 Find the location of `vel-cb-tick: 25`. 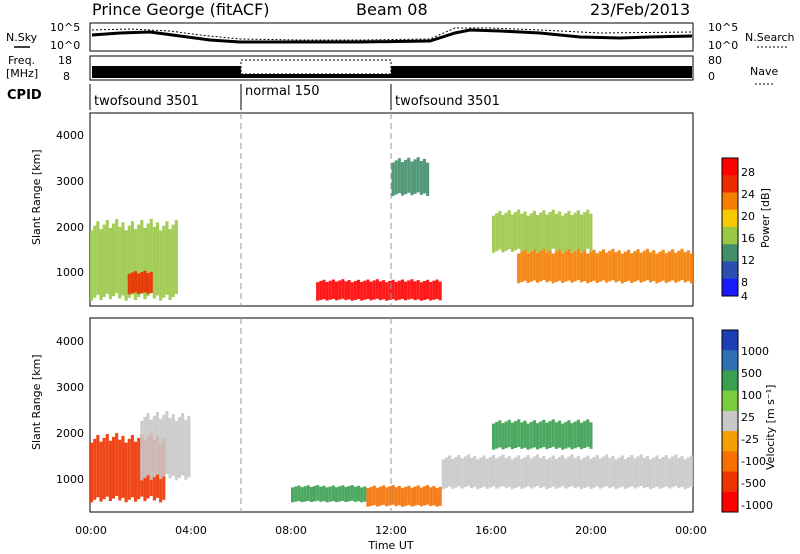

vel-cb-tick: 25 is located at coordinates (748, 417).